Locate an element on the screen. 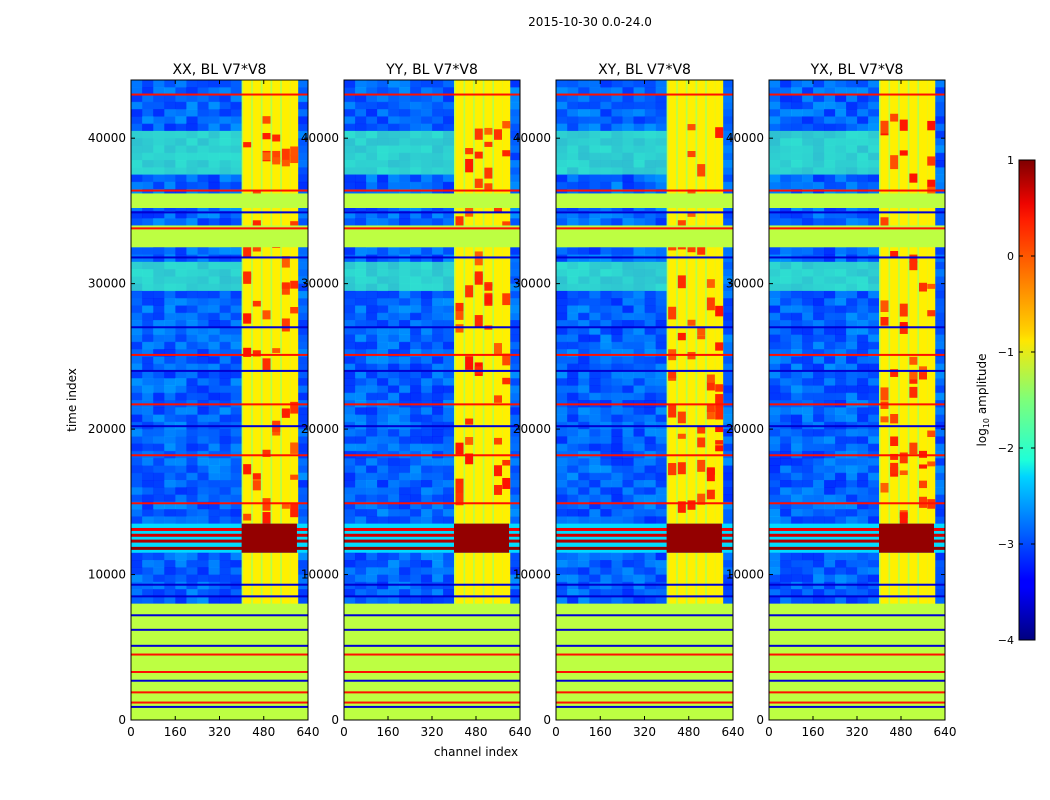  x-tick-label-xx-160: 160 is located at coordinates (175, 732).